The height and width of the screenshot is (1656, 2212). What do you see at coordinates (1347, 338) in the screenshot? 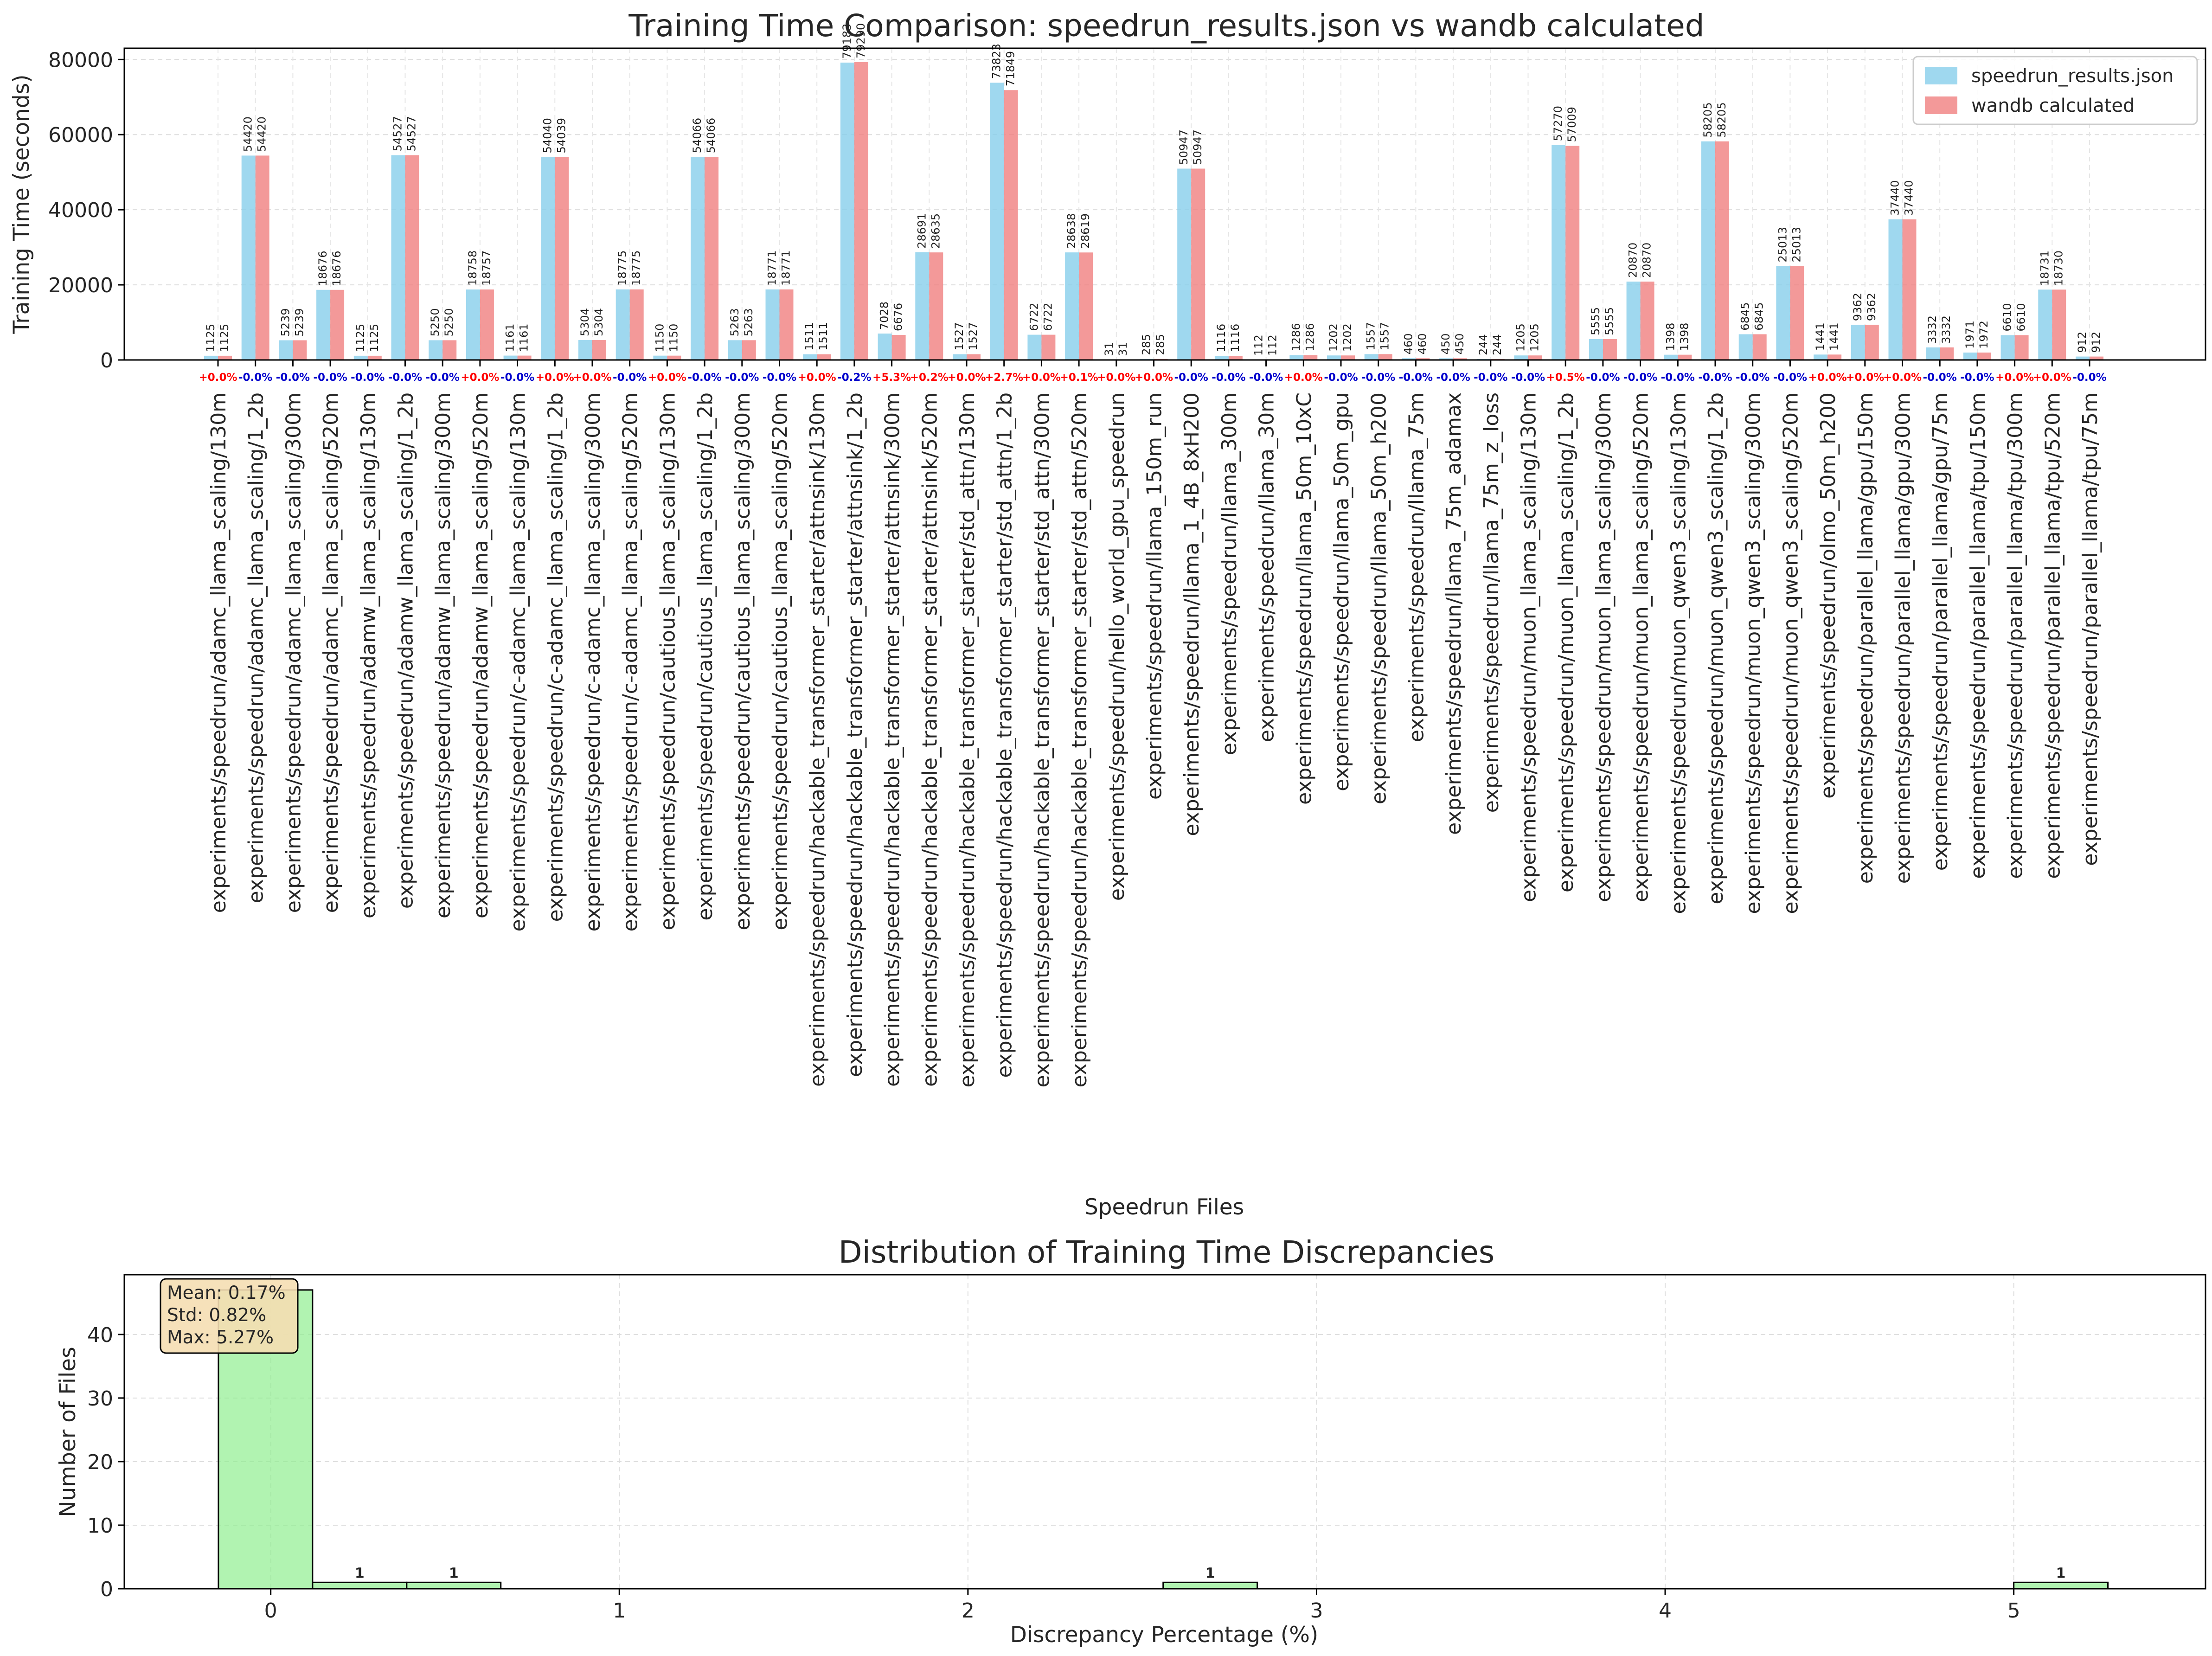
I see `value-label-wandb: 1202` at bounding box center [1347, 338].